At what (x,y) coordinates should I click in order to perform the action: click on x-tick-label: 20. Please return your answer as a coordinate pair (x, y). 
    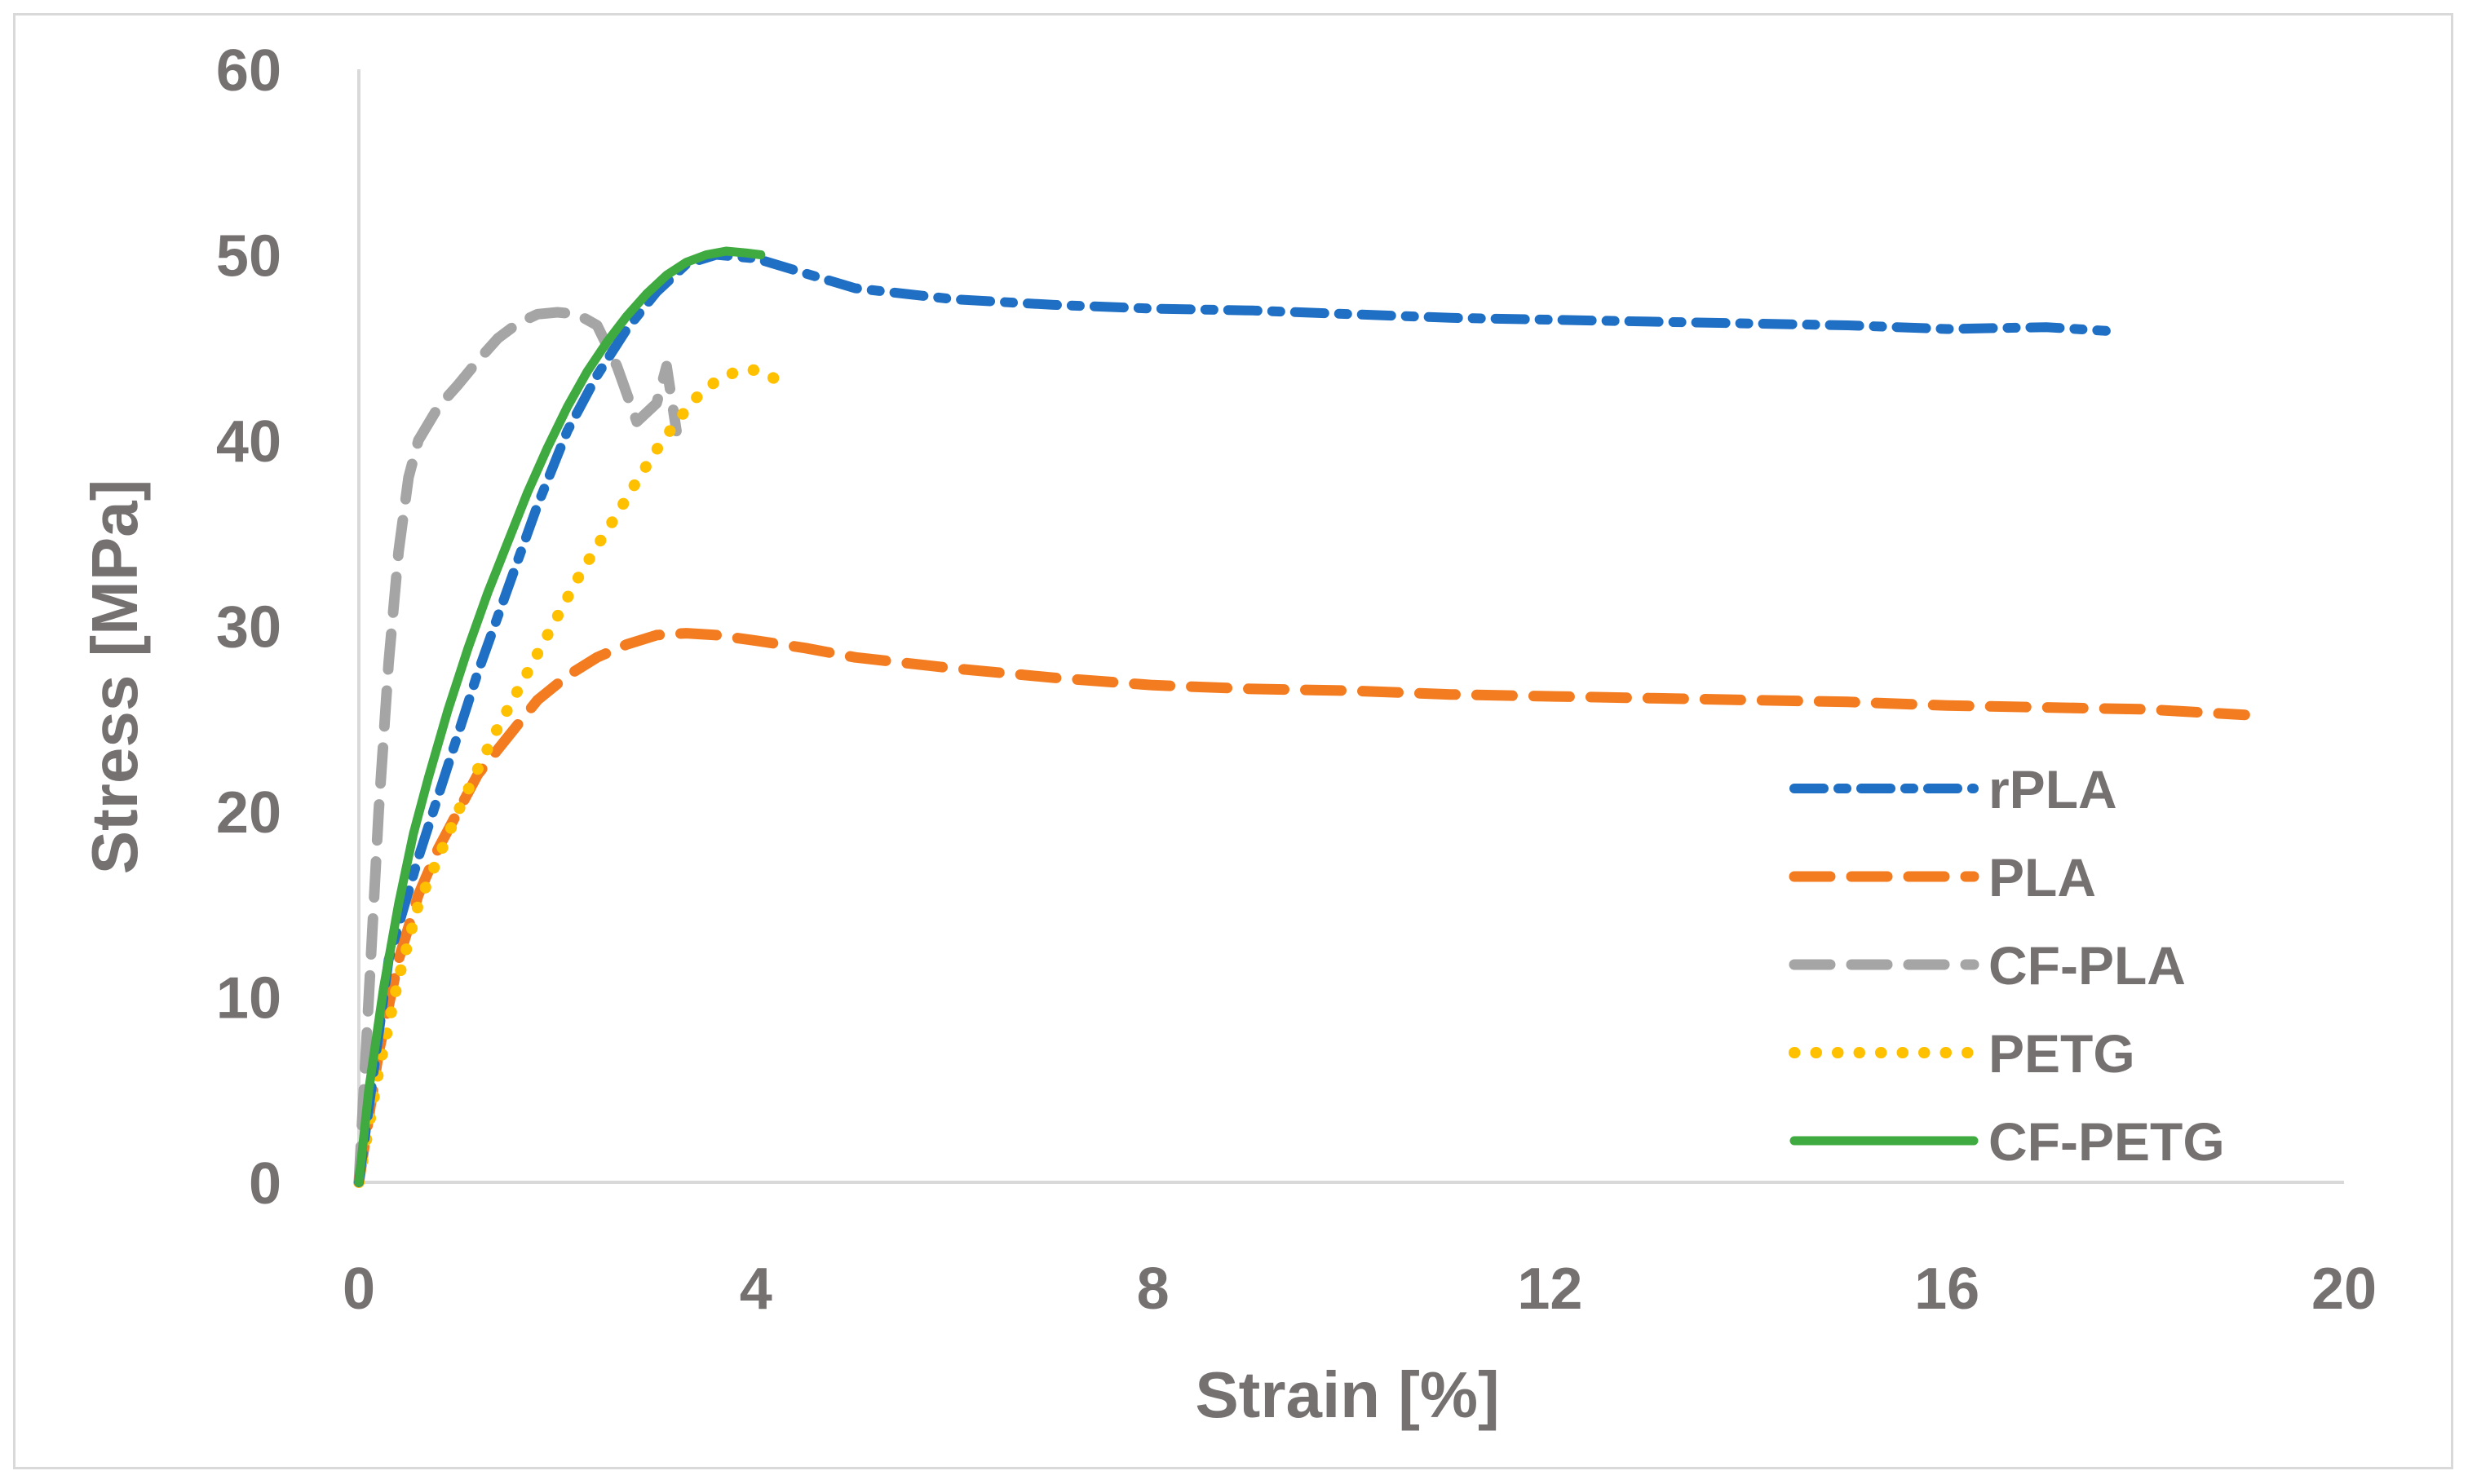
    Looking at the image, I should click on (2344, 1289).